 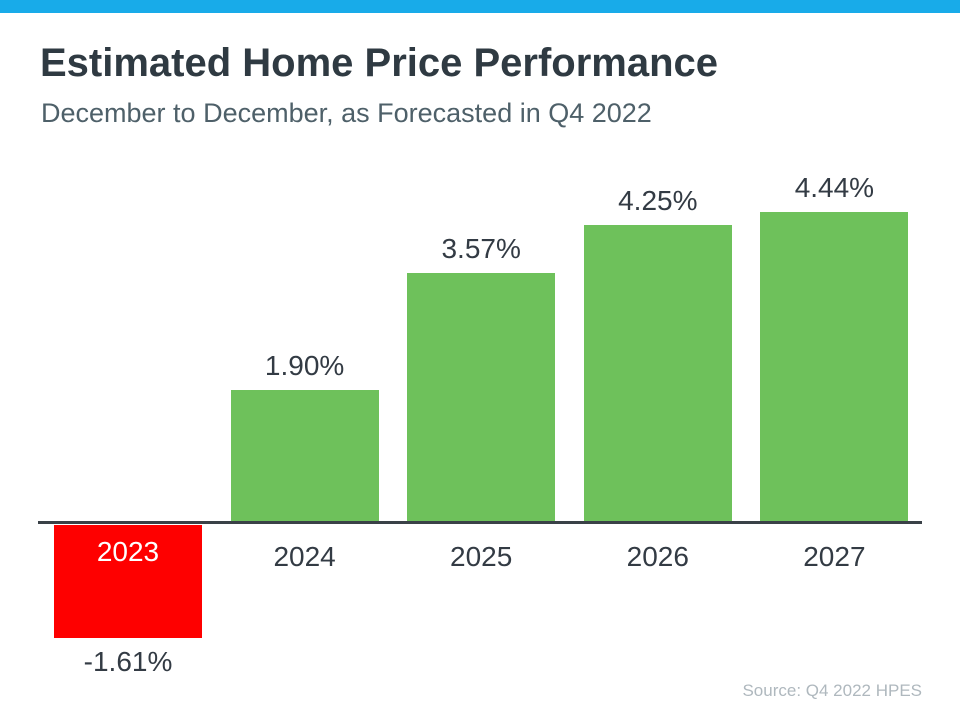 I want to click on value-label-2025: 3.57%, so click(x=481, y=248).